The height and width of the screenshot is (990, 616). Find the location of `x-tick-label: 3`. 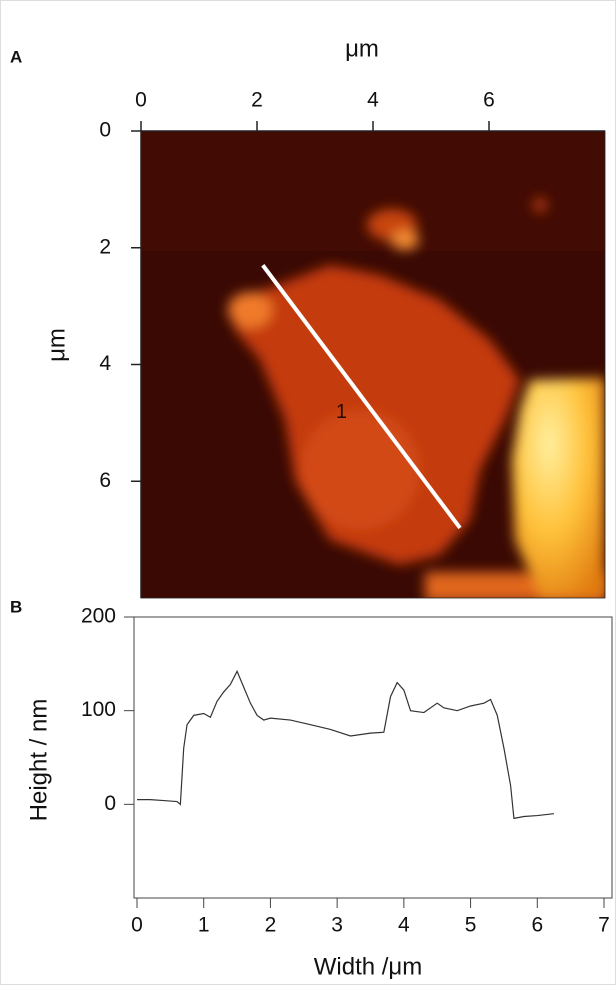

x-tick-label: 3 is located at coordinates (337, 925).